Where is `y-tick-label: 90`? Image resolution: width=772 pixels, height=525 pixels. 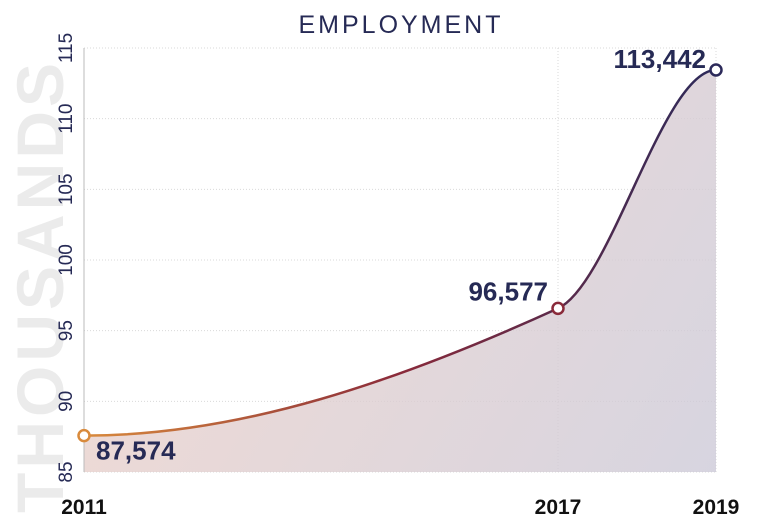
y-tick-label: 90 is located at coordinates (66, 401).